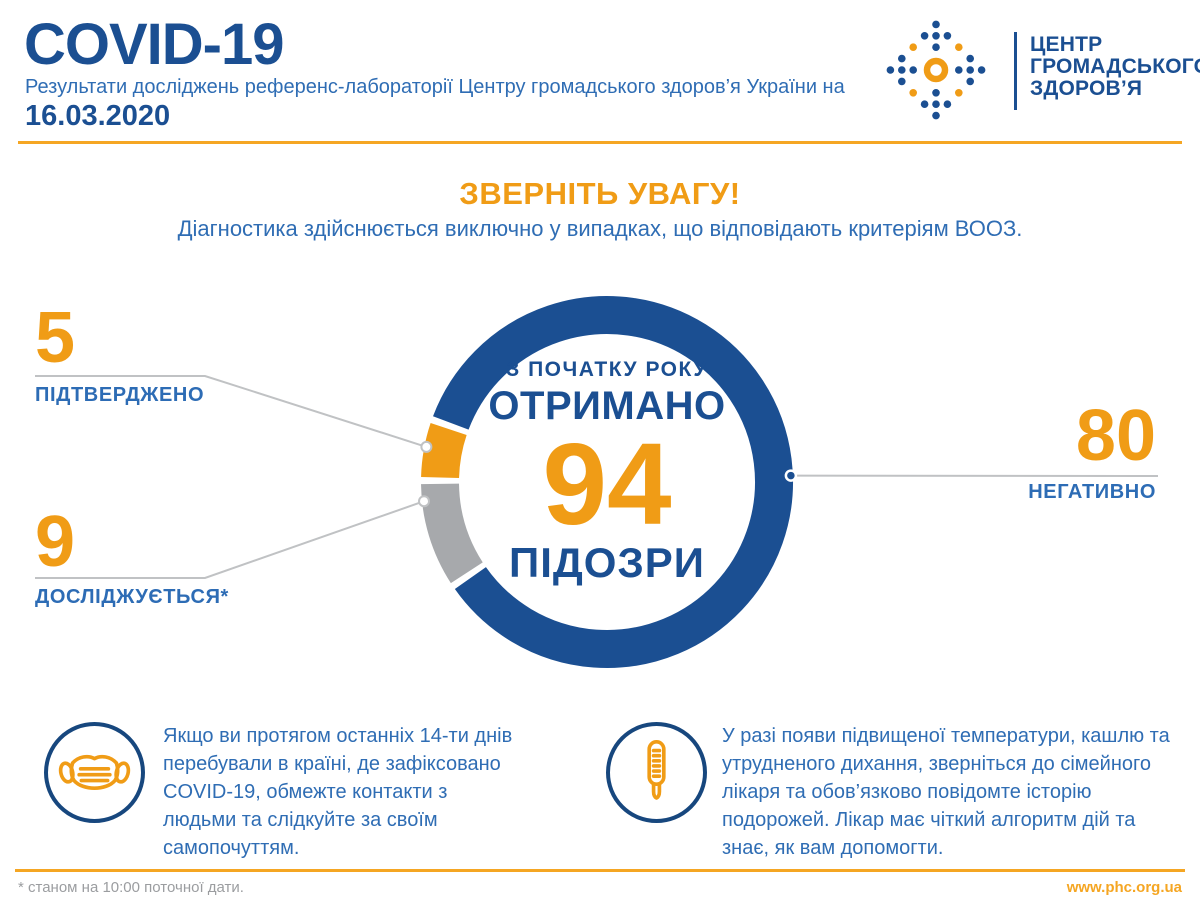 Image resolution: width=1200 pixels, height=900 pixels. What do you see at coordinates (1066, 44) in the screenshot?
I see `logo-text-line: ЦЕНТР` at bounding box center [1066, 44].